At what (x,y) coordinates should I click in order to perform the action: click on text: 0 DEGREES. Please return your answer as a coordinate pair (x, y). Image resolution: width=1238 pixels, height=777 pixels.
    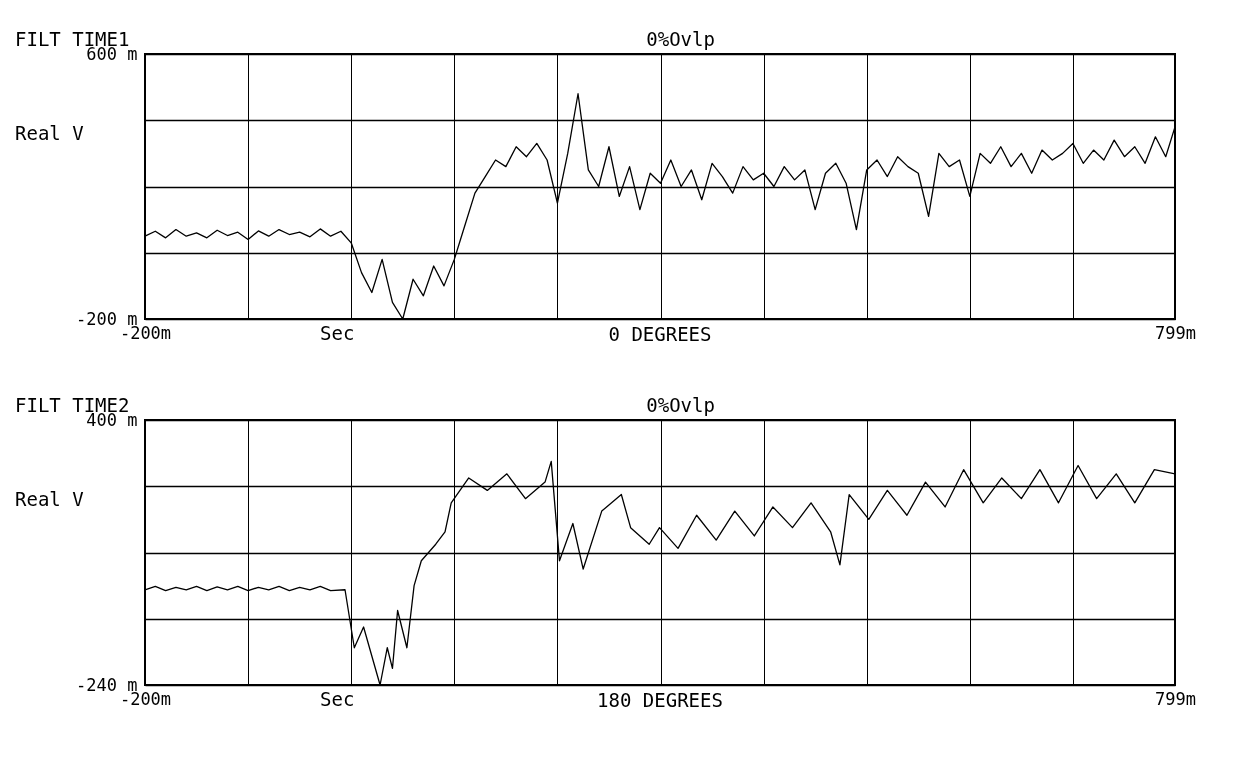
    Looking at the image, I should click on (660, 334).